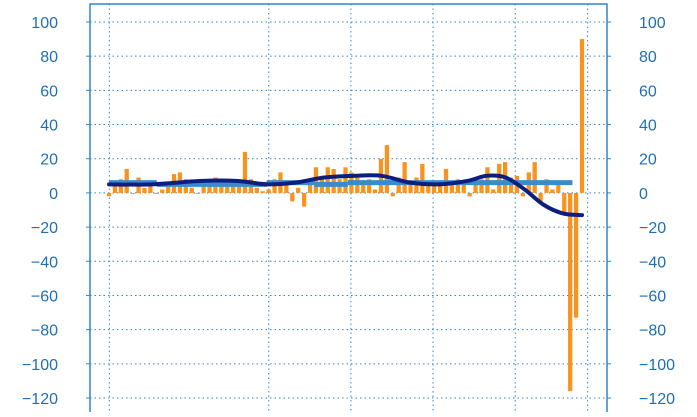  What do you see at coordinates (652, 228) in the screenshot?
I see `right-y-tick-label: −20` at bounding box center [652, 228].